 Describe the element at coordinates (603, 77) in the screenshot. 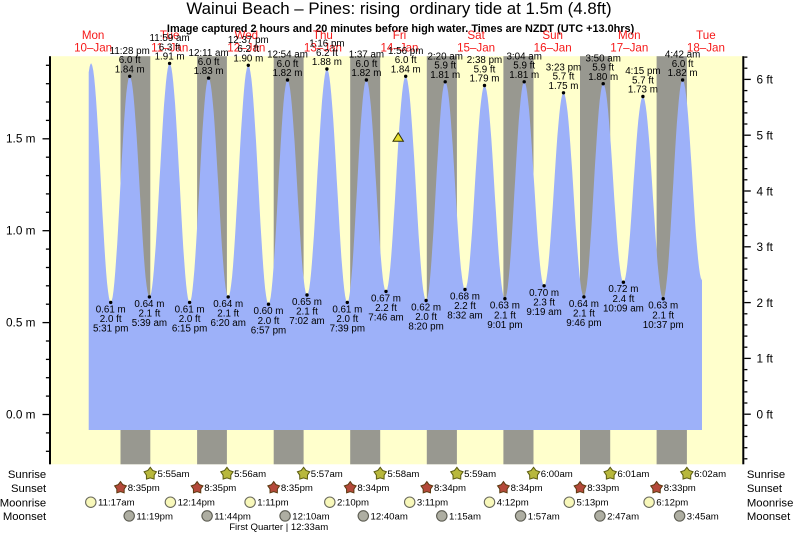

I see `svg-text: 1.80 m` at that location.